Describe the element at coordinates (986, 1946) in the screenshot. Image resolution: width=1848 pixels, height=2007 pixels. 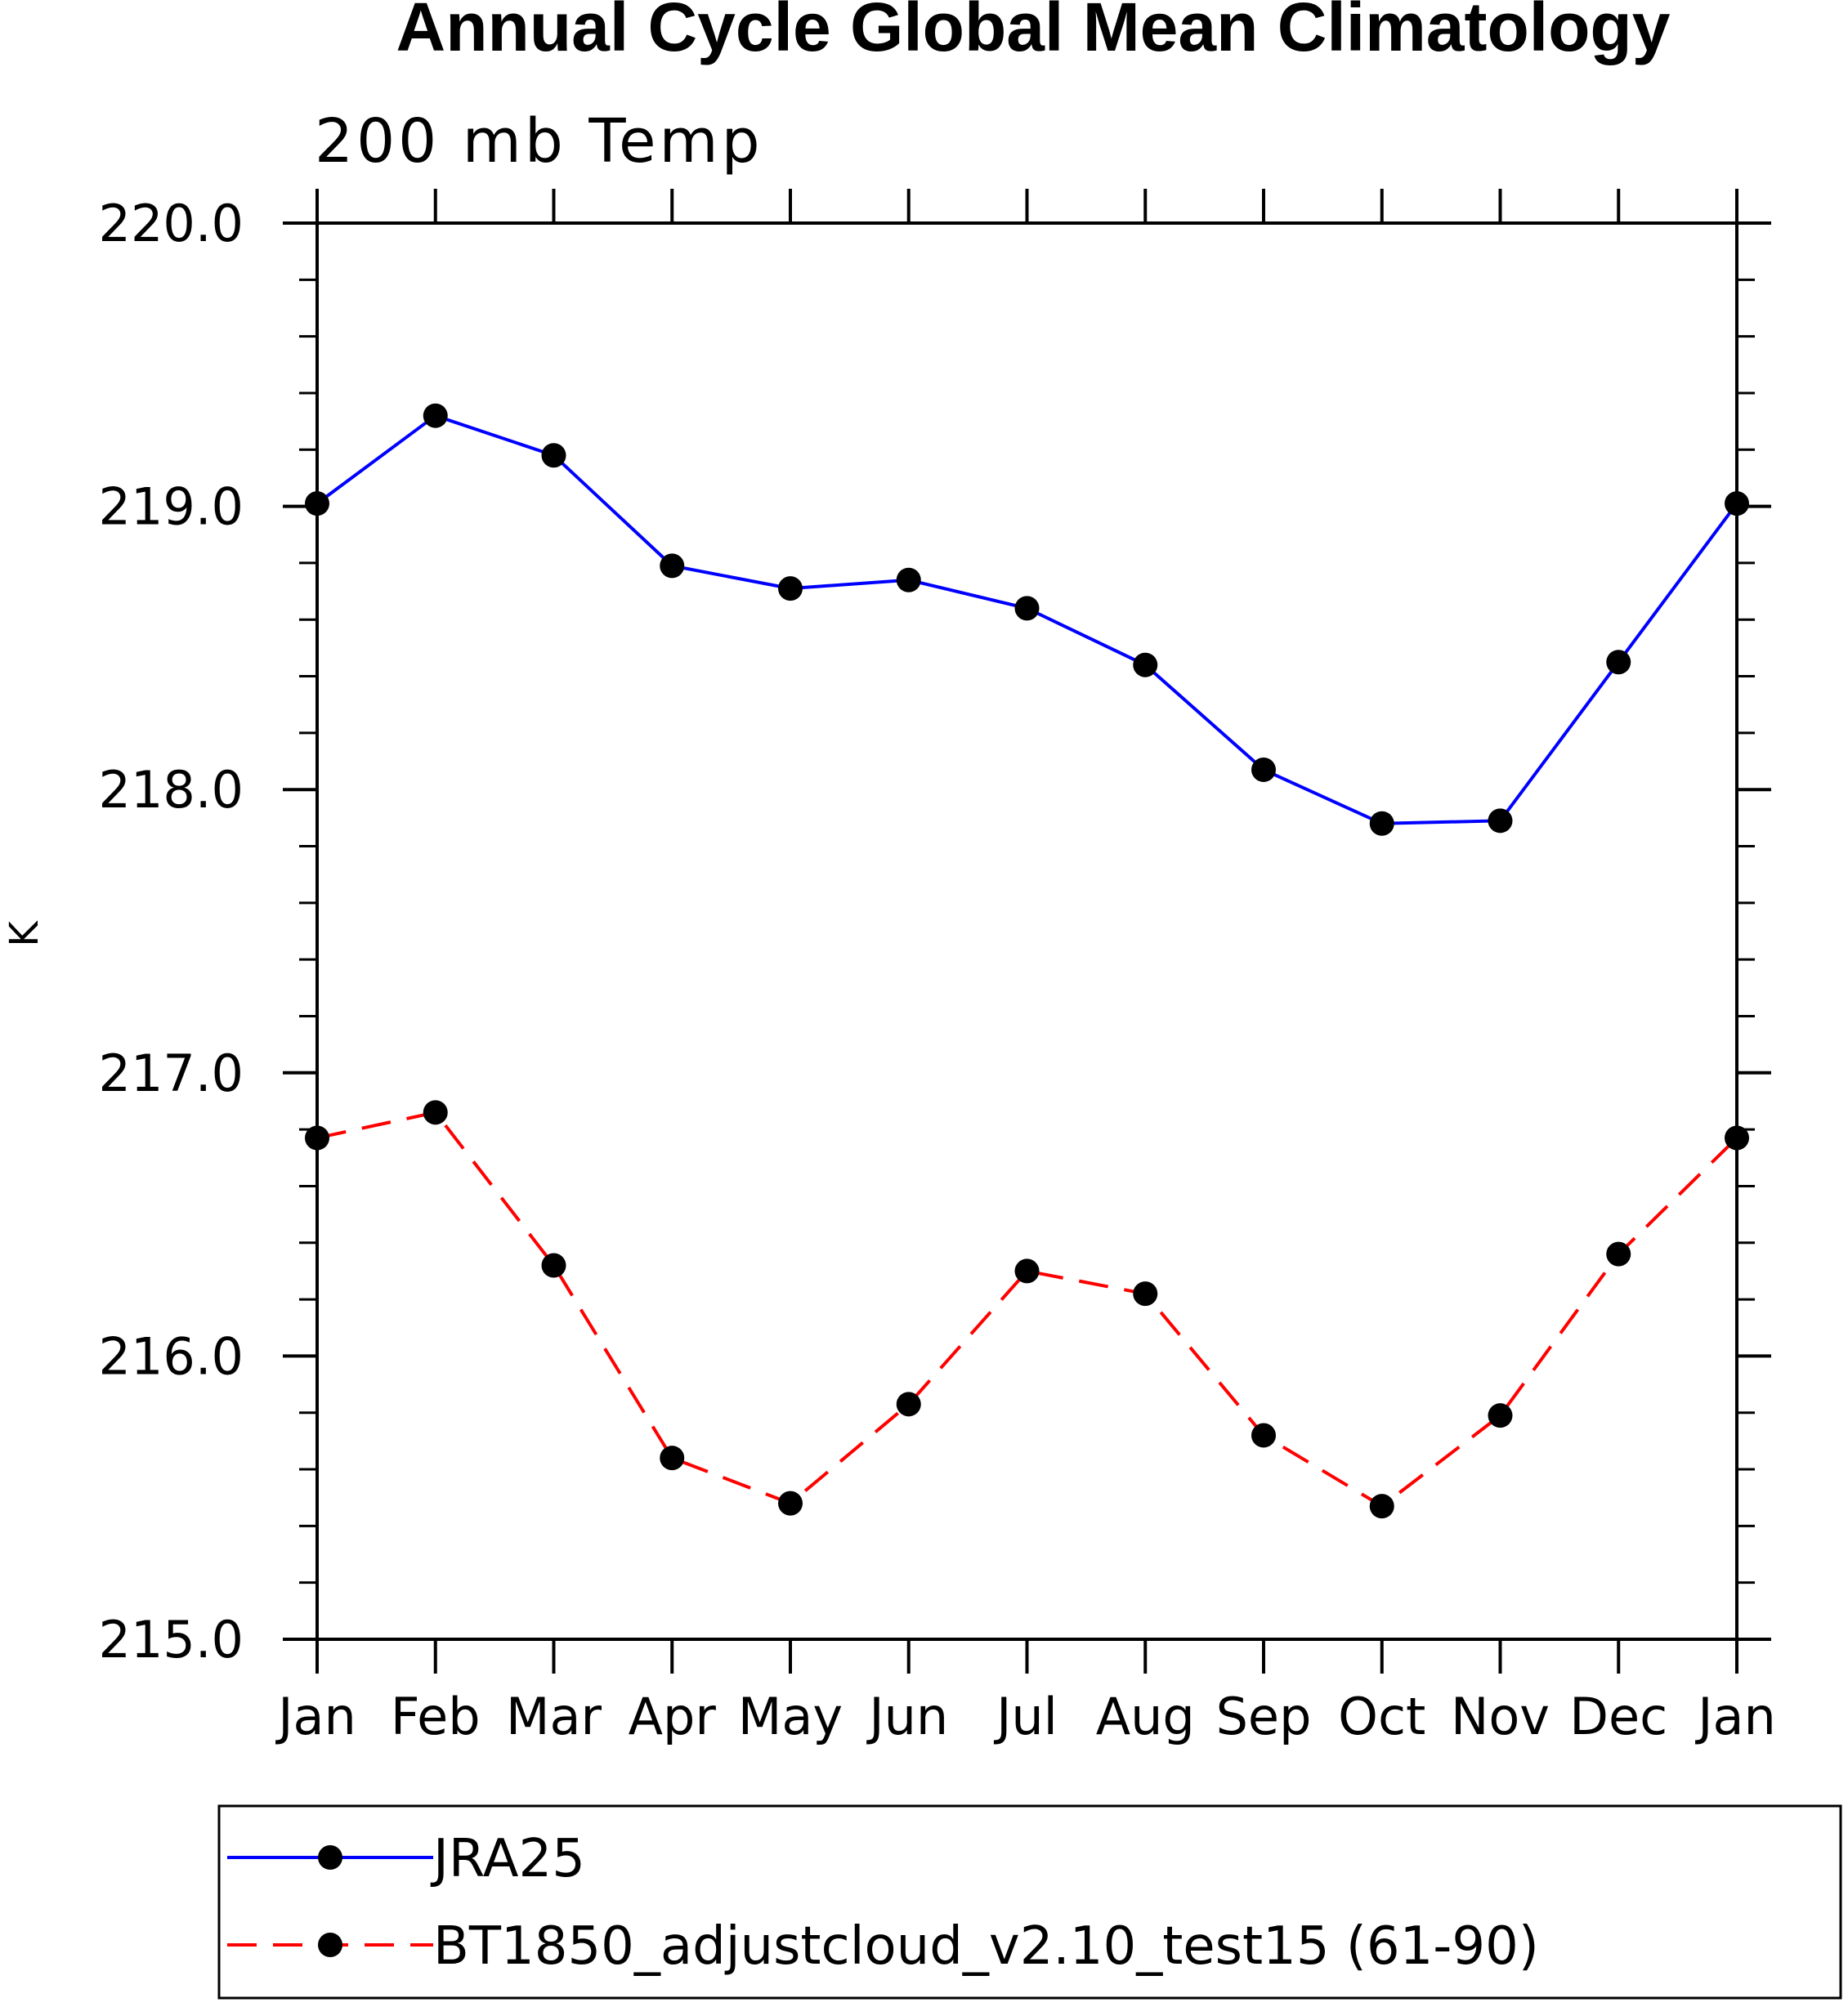
I see `legend-label-bt1850: BT1850_adjustcloud_v2.10_test15 (61-90)` at that location.